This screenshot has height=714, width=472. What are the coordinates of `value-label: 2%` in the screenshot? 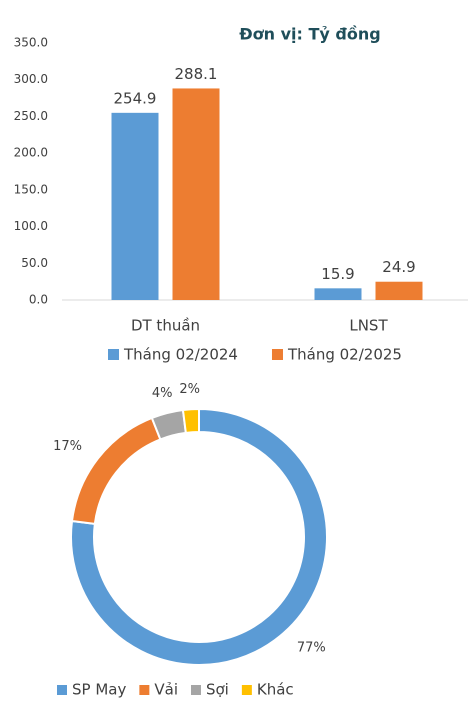 It's located at (189, 389).